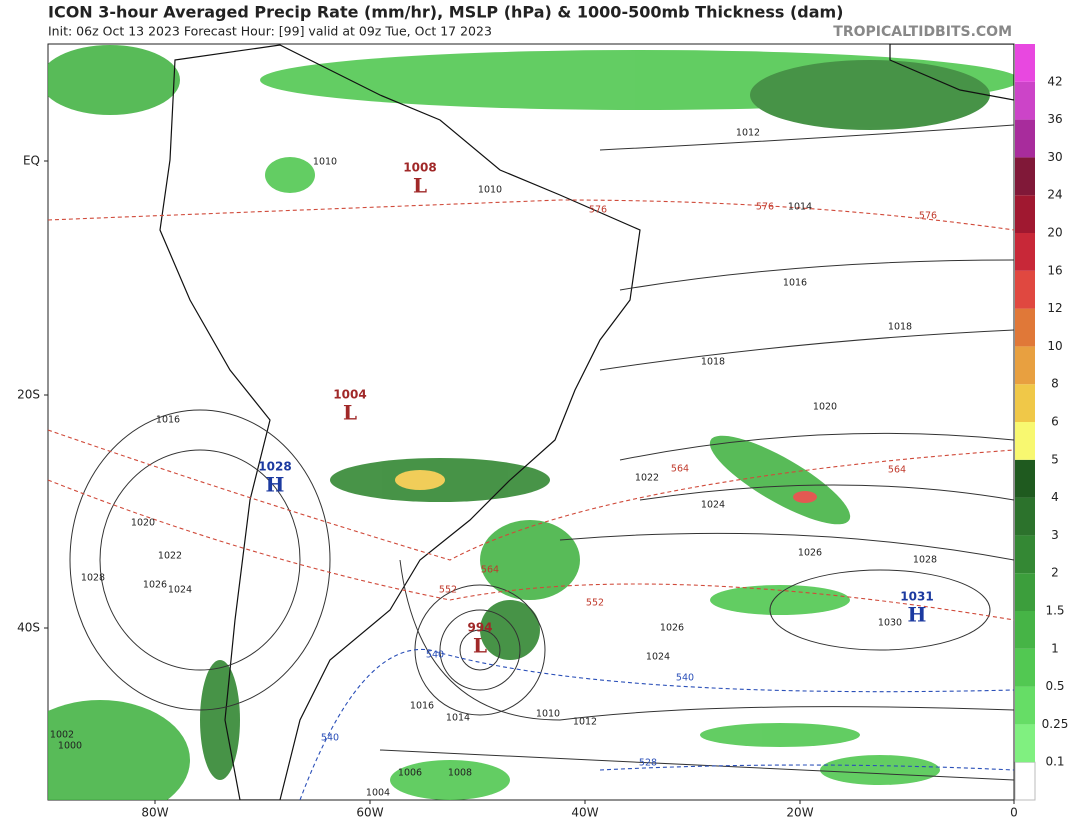 The image size is (1079, 825). Describe the element at coordinates (28, 628) in the screenshot. I see `lat-label: 40S` at that location.